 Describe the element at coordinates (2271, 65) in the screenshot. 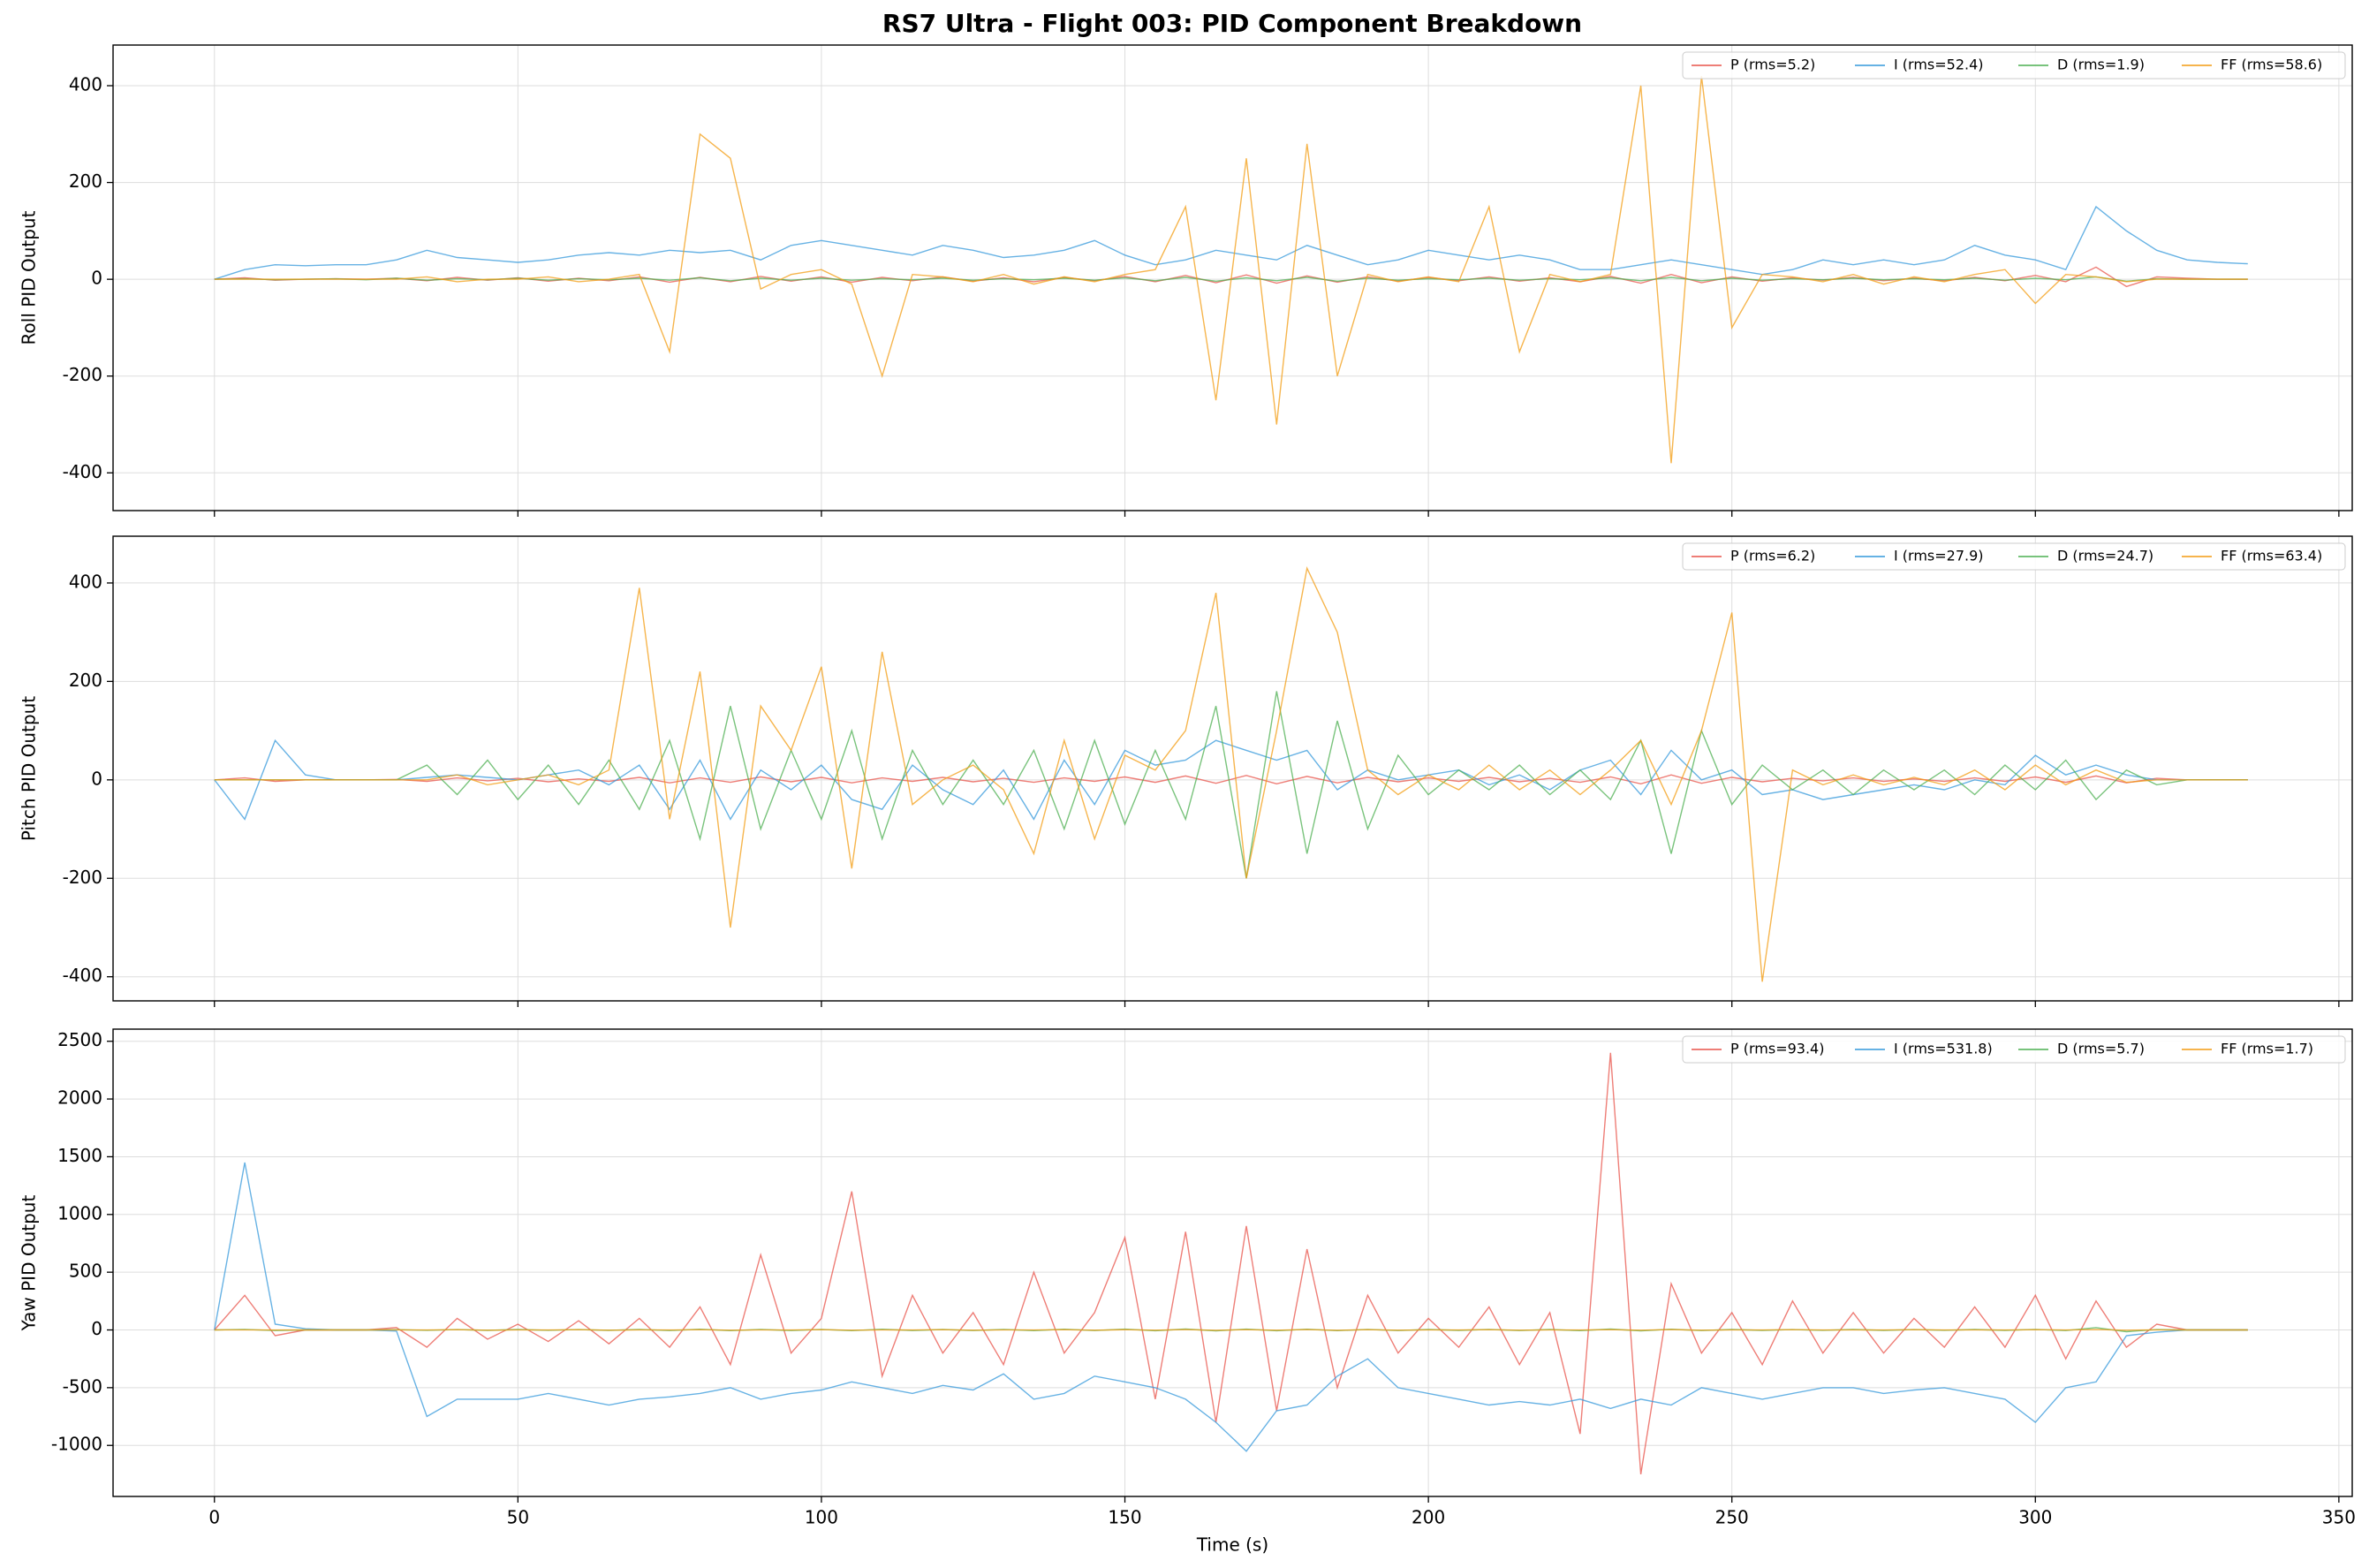

I see `legend-label: FF (rms=58.6)` at that location.